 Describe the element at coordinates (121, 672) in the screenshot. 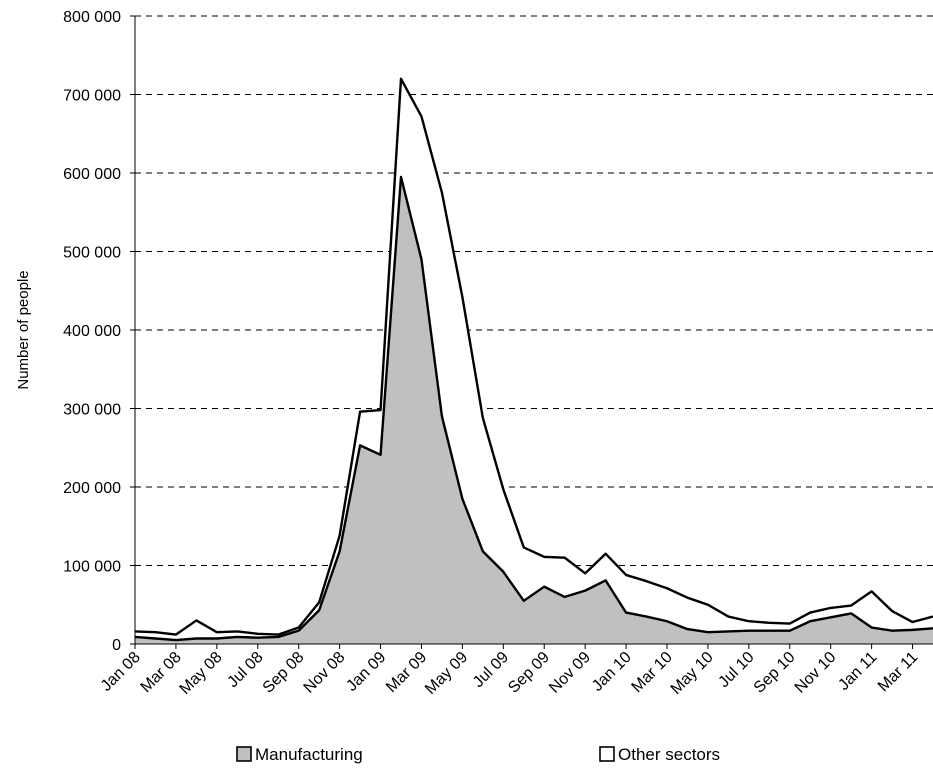

I see `x-tick-label: Jan 08` at that location.